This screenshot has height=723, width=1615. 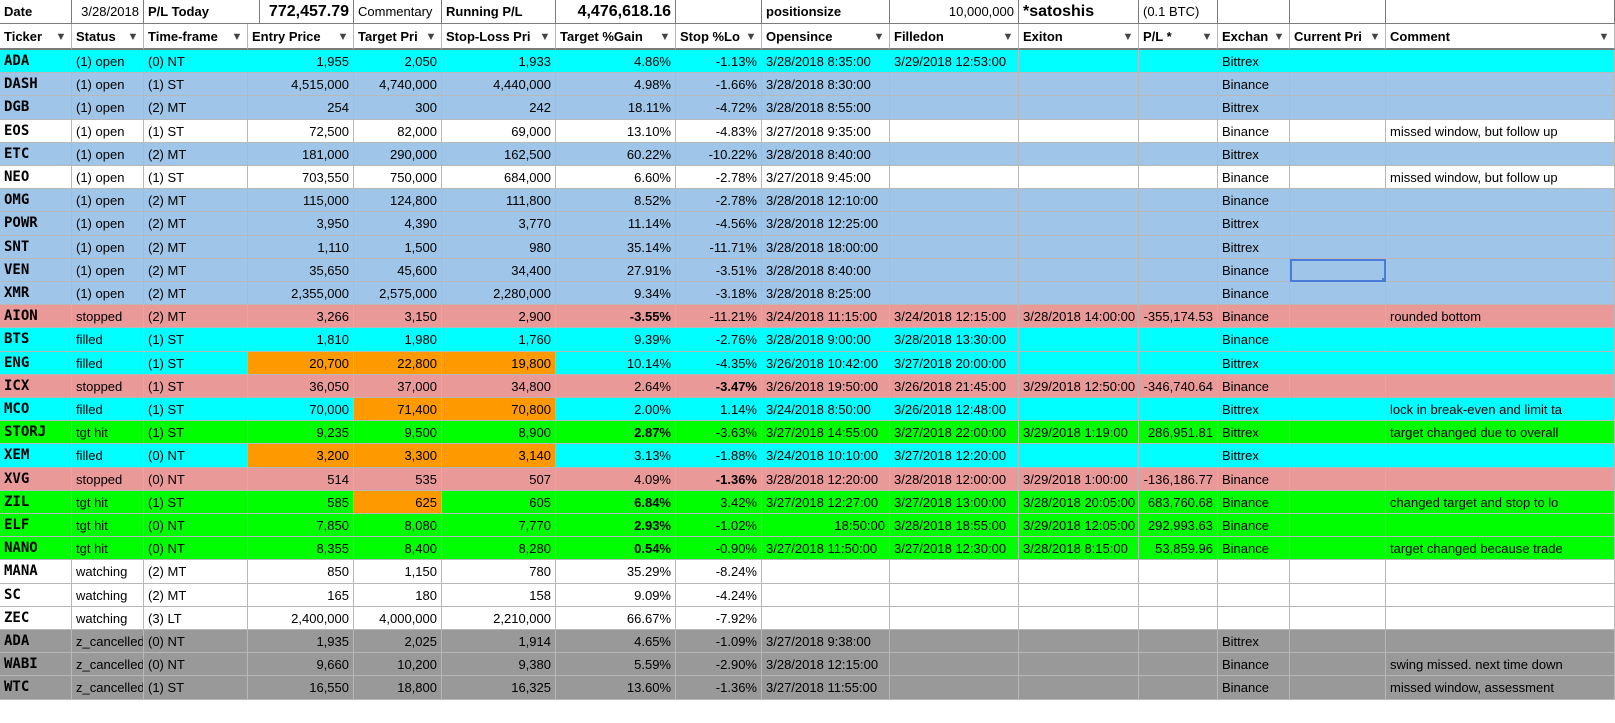 What do you see at coordinates (499, 433) in the screenshot?
I see `cell-stop-loss-price: 8,900` at bounding box center [499, 433].